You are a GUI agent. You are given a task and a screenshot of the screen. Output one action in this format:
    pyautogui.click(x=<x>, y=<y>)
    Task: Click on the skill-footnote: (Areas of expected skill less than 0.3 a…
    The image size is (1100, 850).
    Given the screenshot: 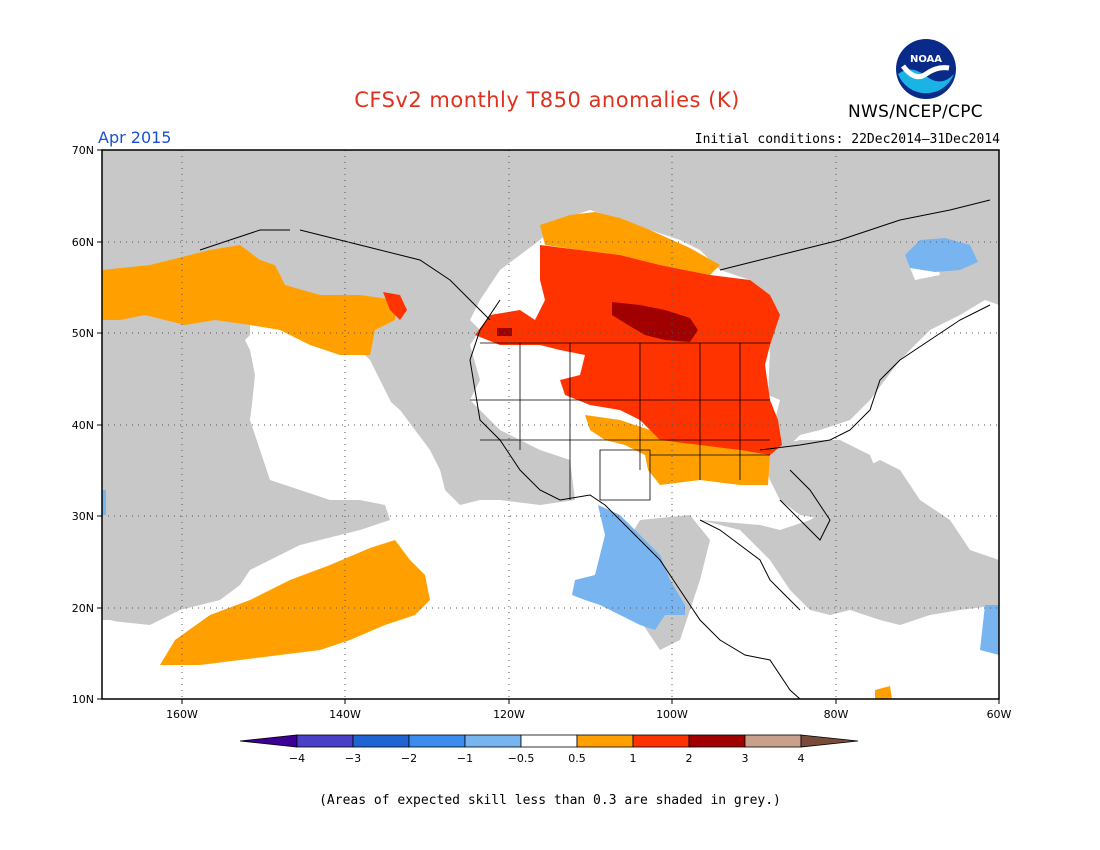 What is the action you would take?
    pyautogui.click(x=550, y=800)
    